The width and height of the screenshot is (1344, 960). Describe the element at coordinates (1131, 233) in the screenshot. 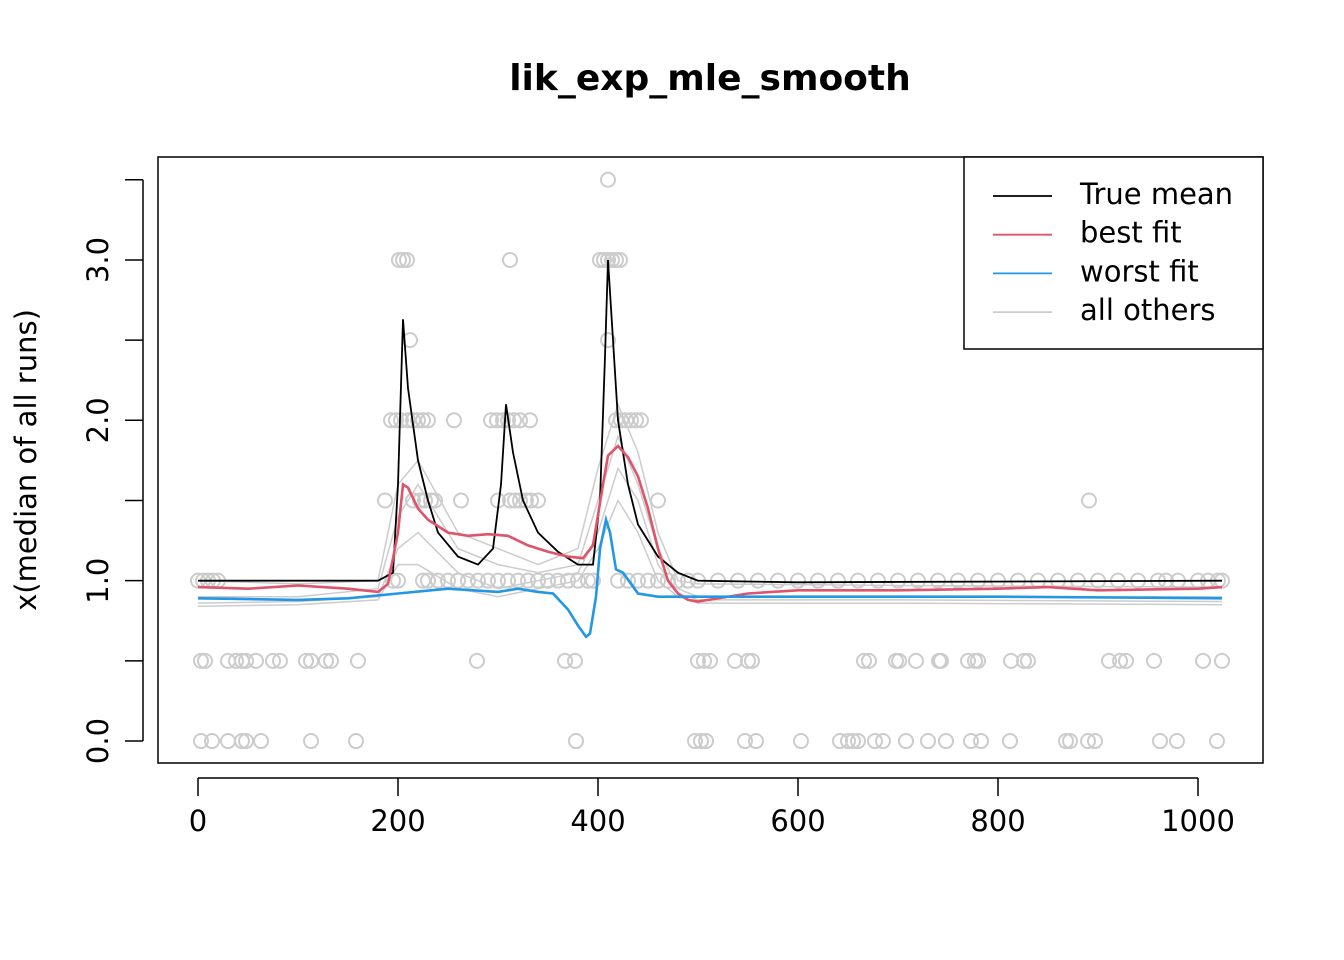

I see `legend-label: best fit` at that location.